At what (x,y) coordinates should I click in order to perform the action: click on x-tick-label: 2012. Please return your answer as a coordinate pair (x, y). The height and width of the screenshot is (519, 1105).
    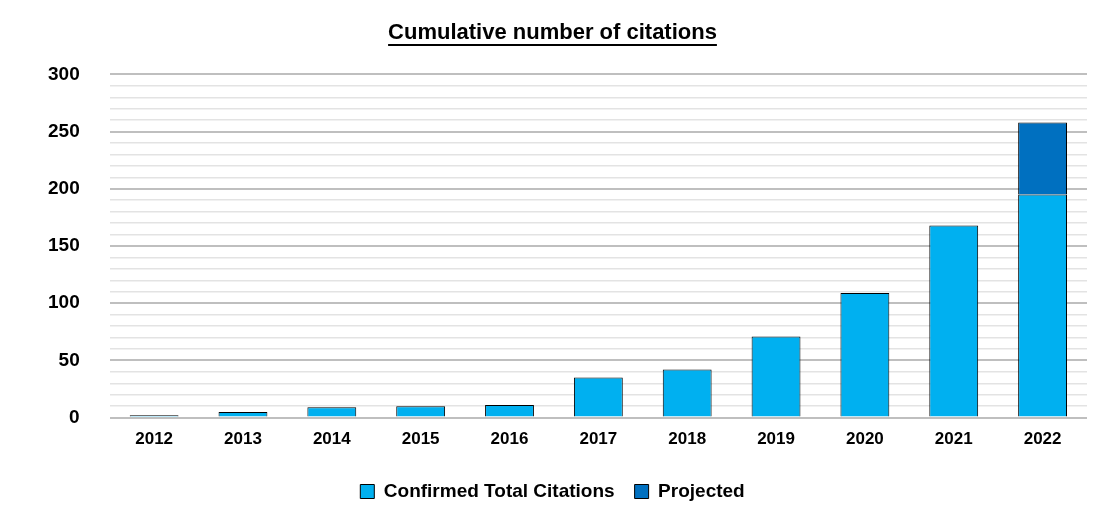
    Looking at the image, I should click on (154, 439).